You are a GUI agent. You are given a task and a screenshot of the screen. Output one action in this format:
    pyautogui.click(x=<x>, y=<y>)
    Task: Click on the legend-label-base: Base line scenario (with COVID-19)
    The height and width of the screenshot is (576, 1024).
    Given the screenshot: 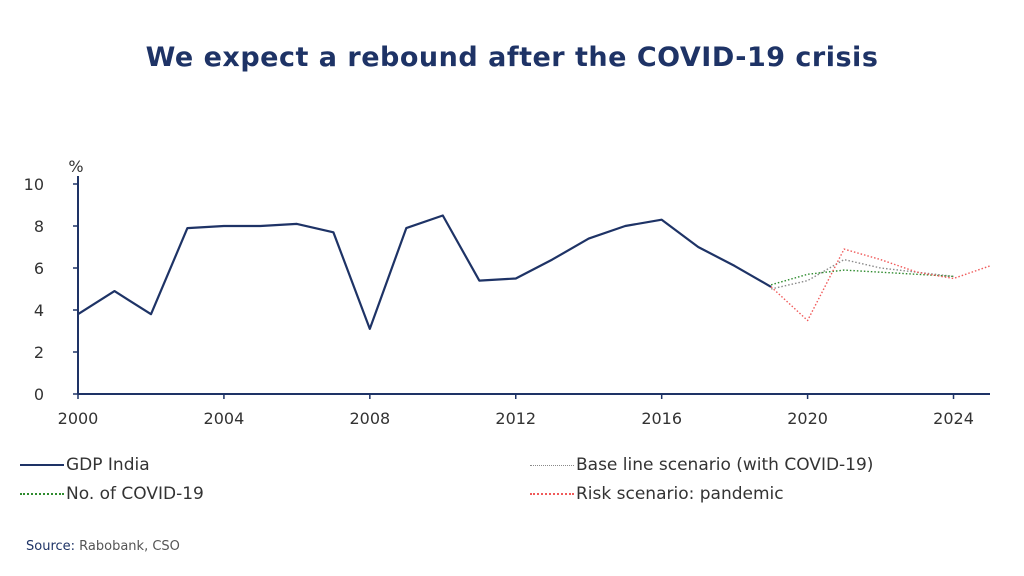 What is the action you would take?
    pyautogui.click(x=725, y=465)
    